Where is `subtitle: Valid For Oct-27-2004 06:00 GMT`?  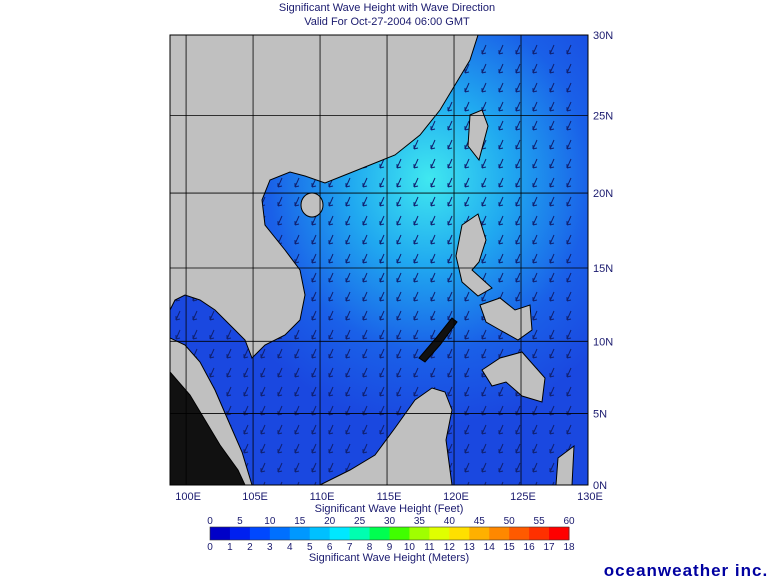
subtitle: Valid For Oct-27-2004 06:00 GMT is located at coordinates (387, 22).